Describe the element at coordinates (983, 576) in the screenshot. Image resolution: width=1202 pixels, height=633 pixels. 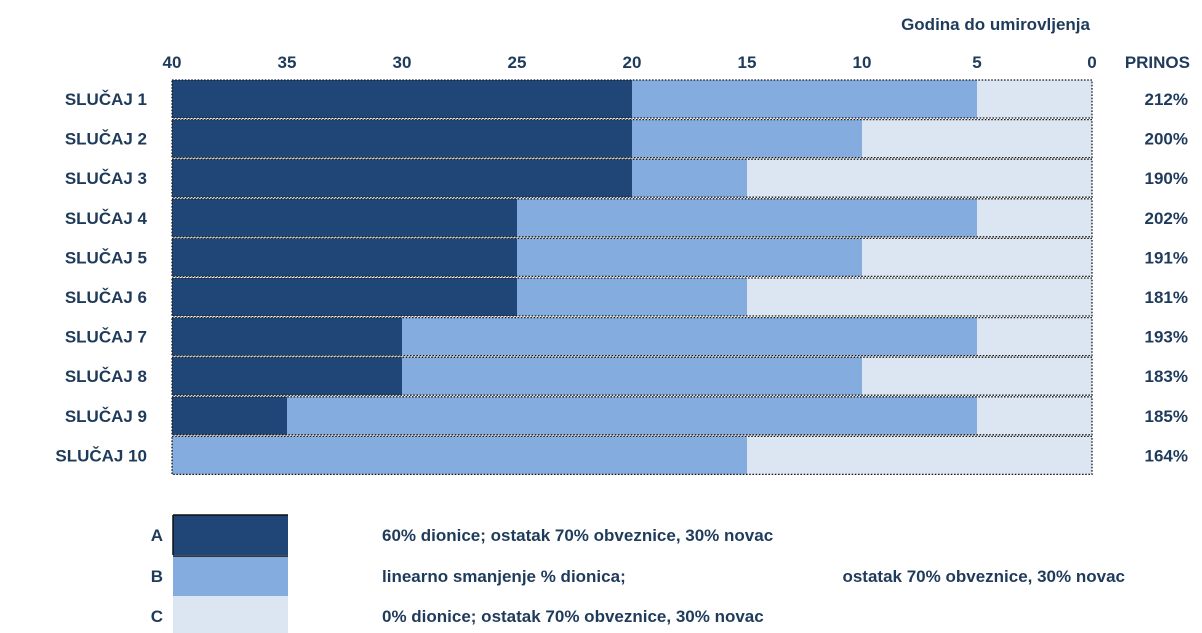
I see `legend-description-continued: ostatak 70% obveznice, 30% novac` at that location.